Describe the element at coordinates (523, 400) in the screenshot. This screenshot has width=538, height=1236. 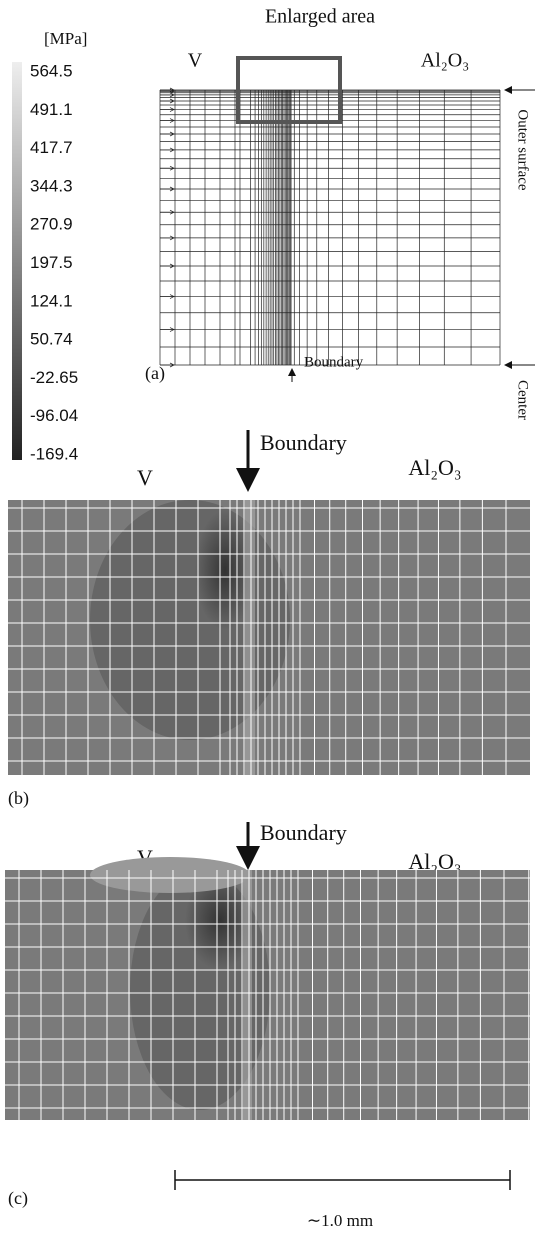
I see `side-label: Center` at that location.